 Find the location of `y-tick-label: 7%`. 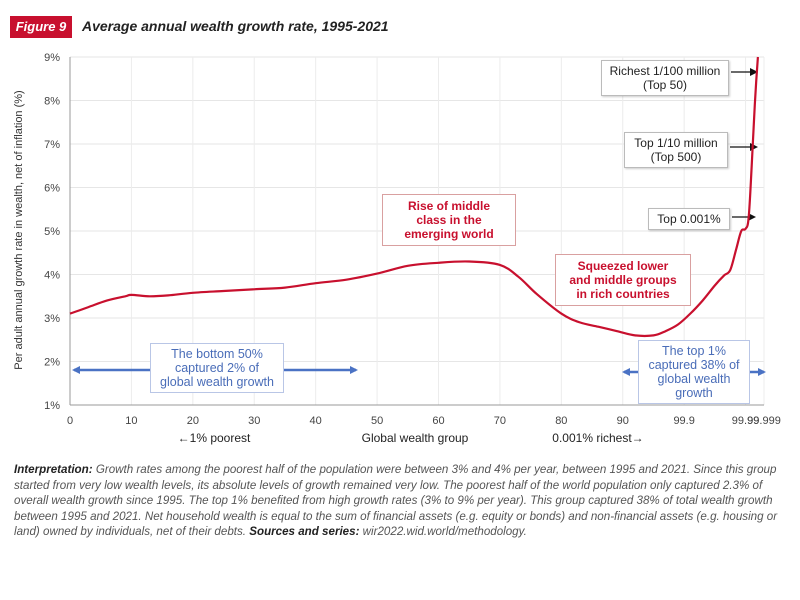

y-tick-label: 7% is located at coordinates (52, 145).